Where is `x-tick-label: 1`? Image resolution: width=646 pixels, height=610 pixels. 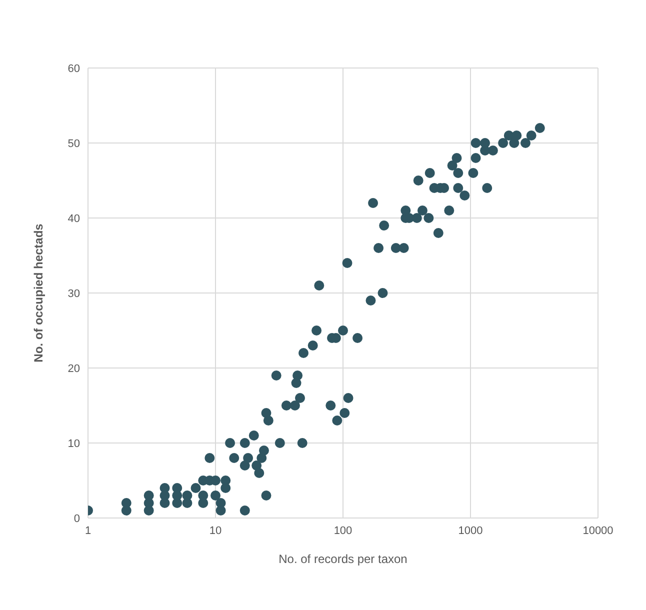
x-tick-label: 1 is located at coordinates (88, 530).